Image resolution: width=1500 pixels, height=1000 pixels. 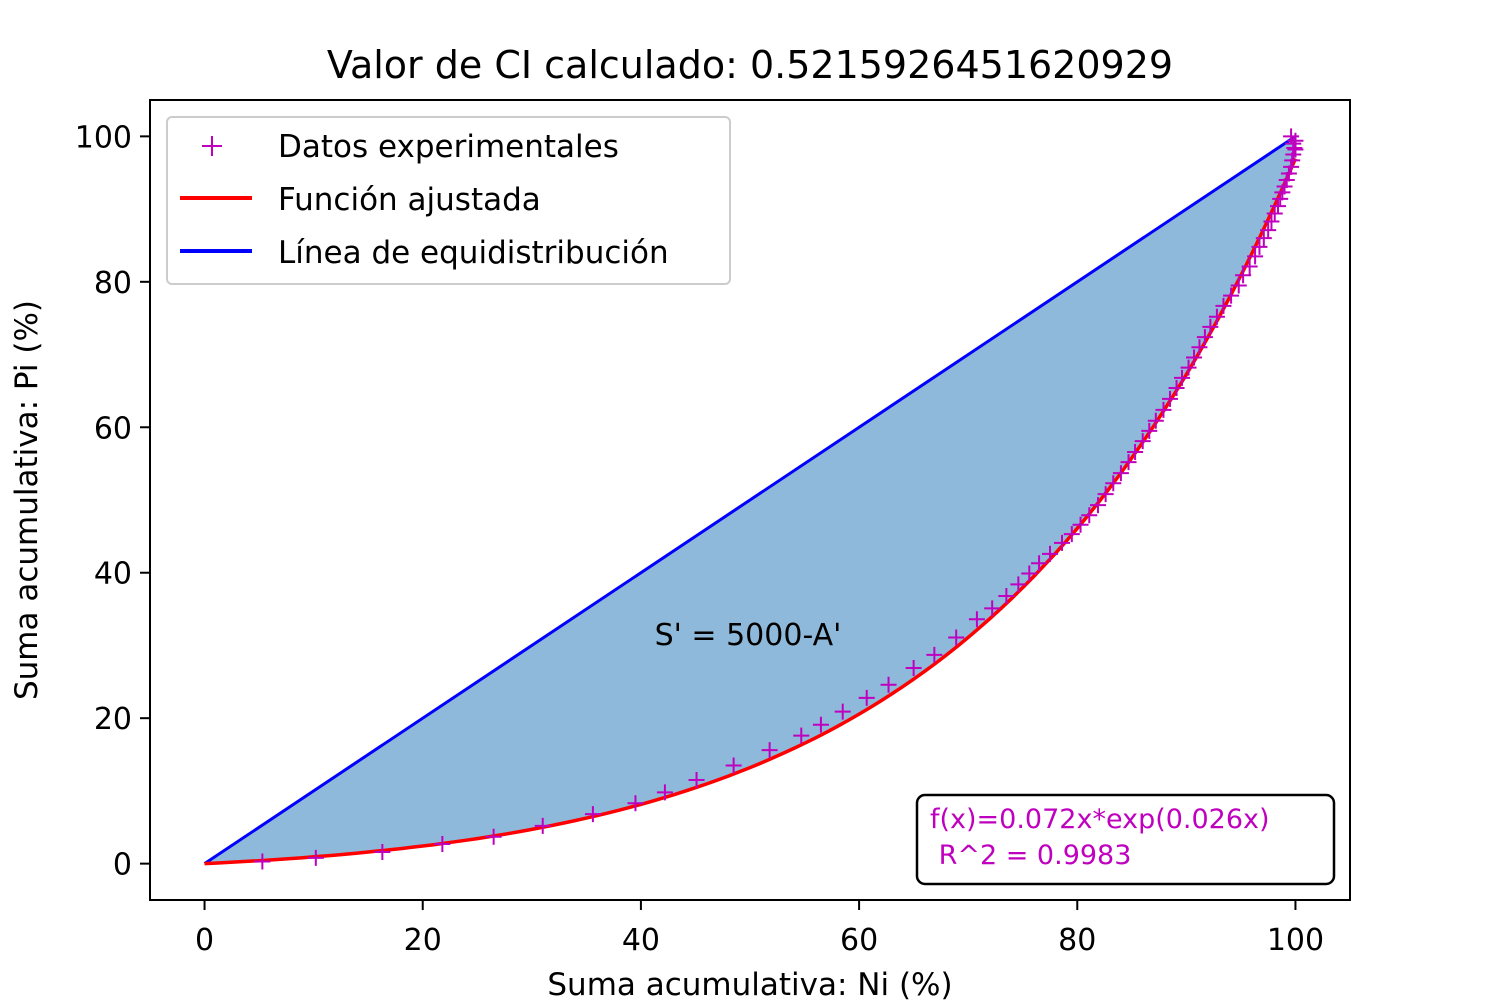 I want to click on fit-info-frame, so click(x=1125, y=839).